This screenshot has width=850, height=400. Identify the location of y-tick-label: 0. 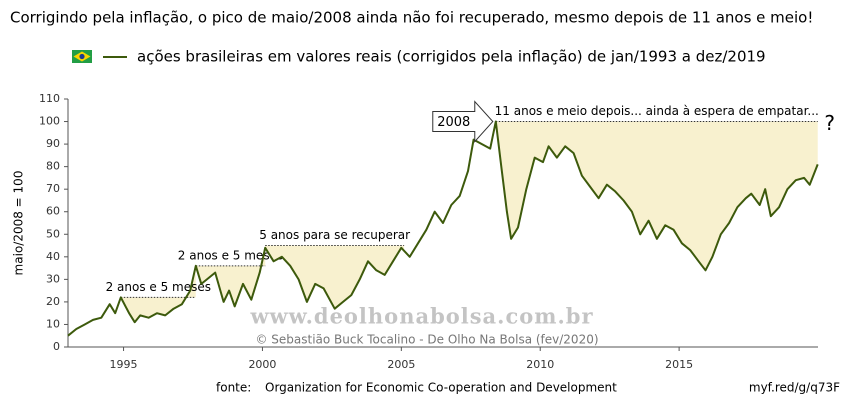
(56, 346).